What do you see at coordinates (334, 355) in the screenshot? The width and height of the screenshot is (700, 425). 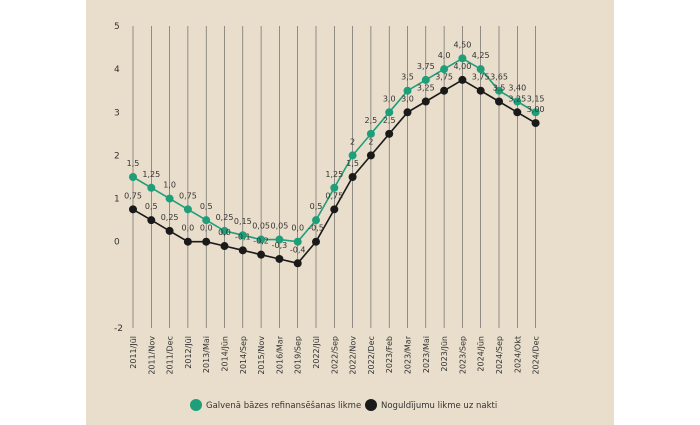 I see `x-tick-label: 2022/Sep` at bounding box center [334, 355].